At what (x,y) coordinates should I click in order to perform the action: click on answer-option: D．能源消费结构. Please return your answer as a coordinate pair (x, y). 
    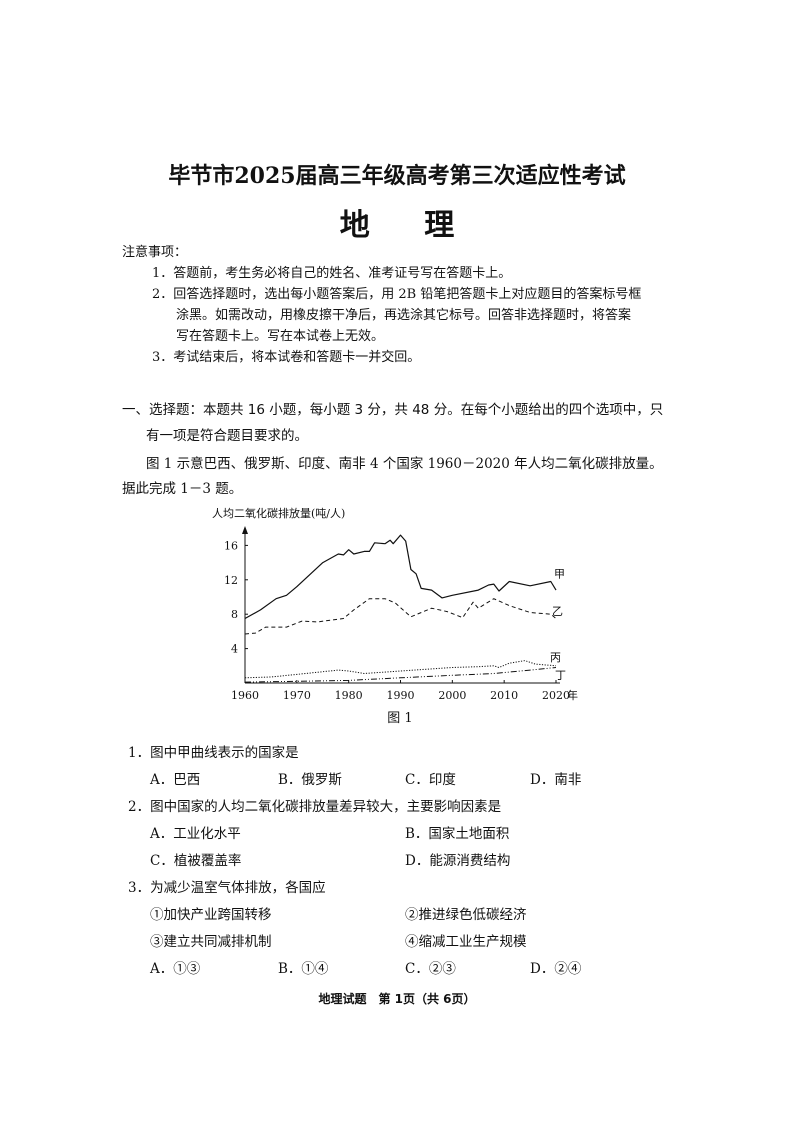
    Looking at the image, I should click on (458, 861).